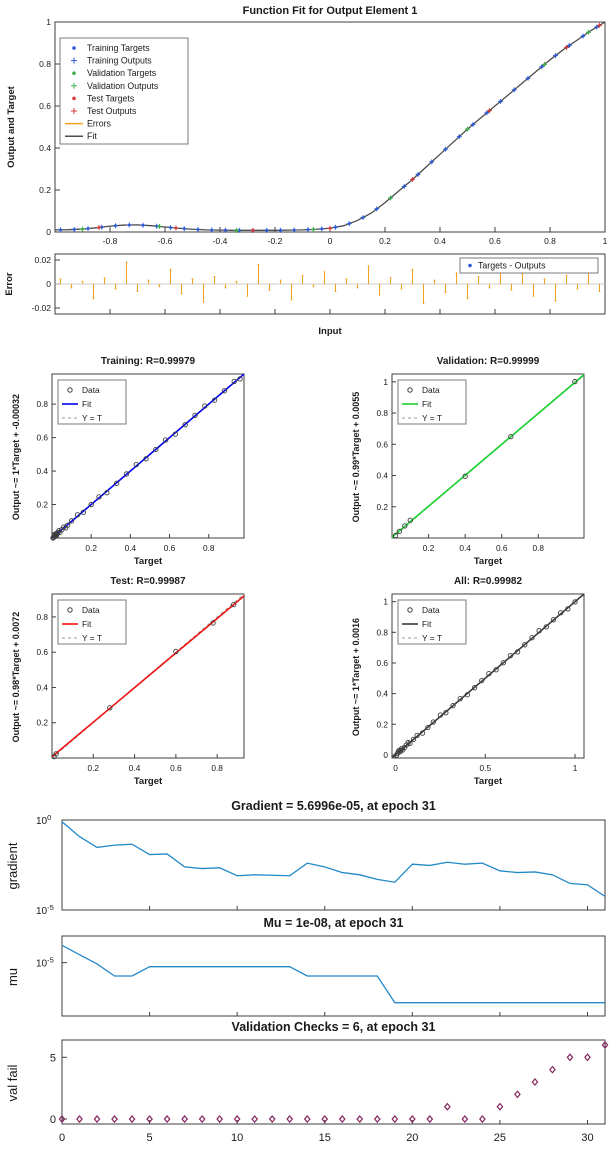 Image resolution: width=616 pixels, height=1161 pixels. Describe the element at coordinates (329, 1091) in the screenshot. I see `val-fail-plot: 0 5 10 15 20 25 30 0 5` at that location.